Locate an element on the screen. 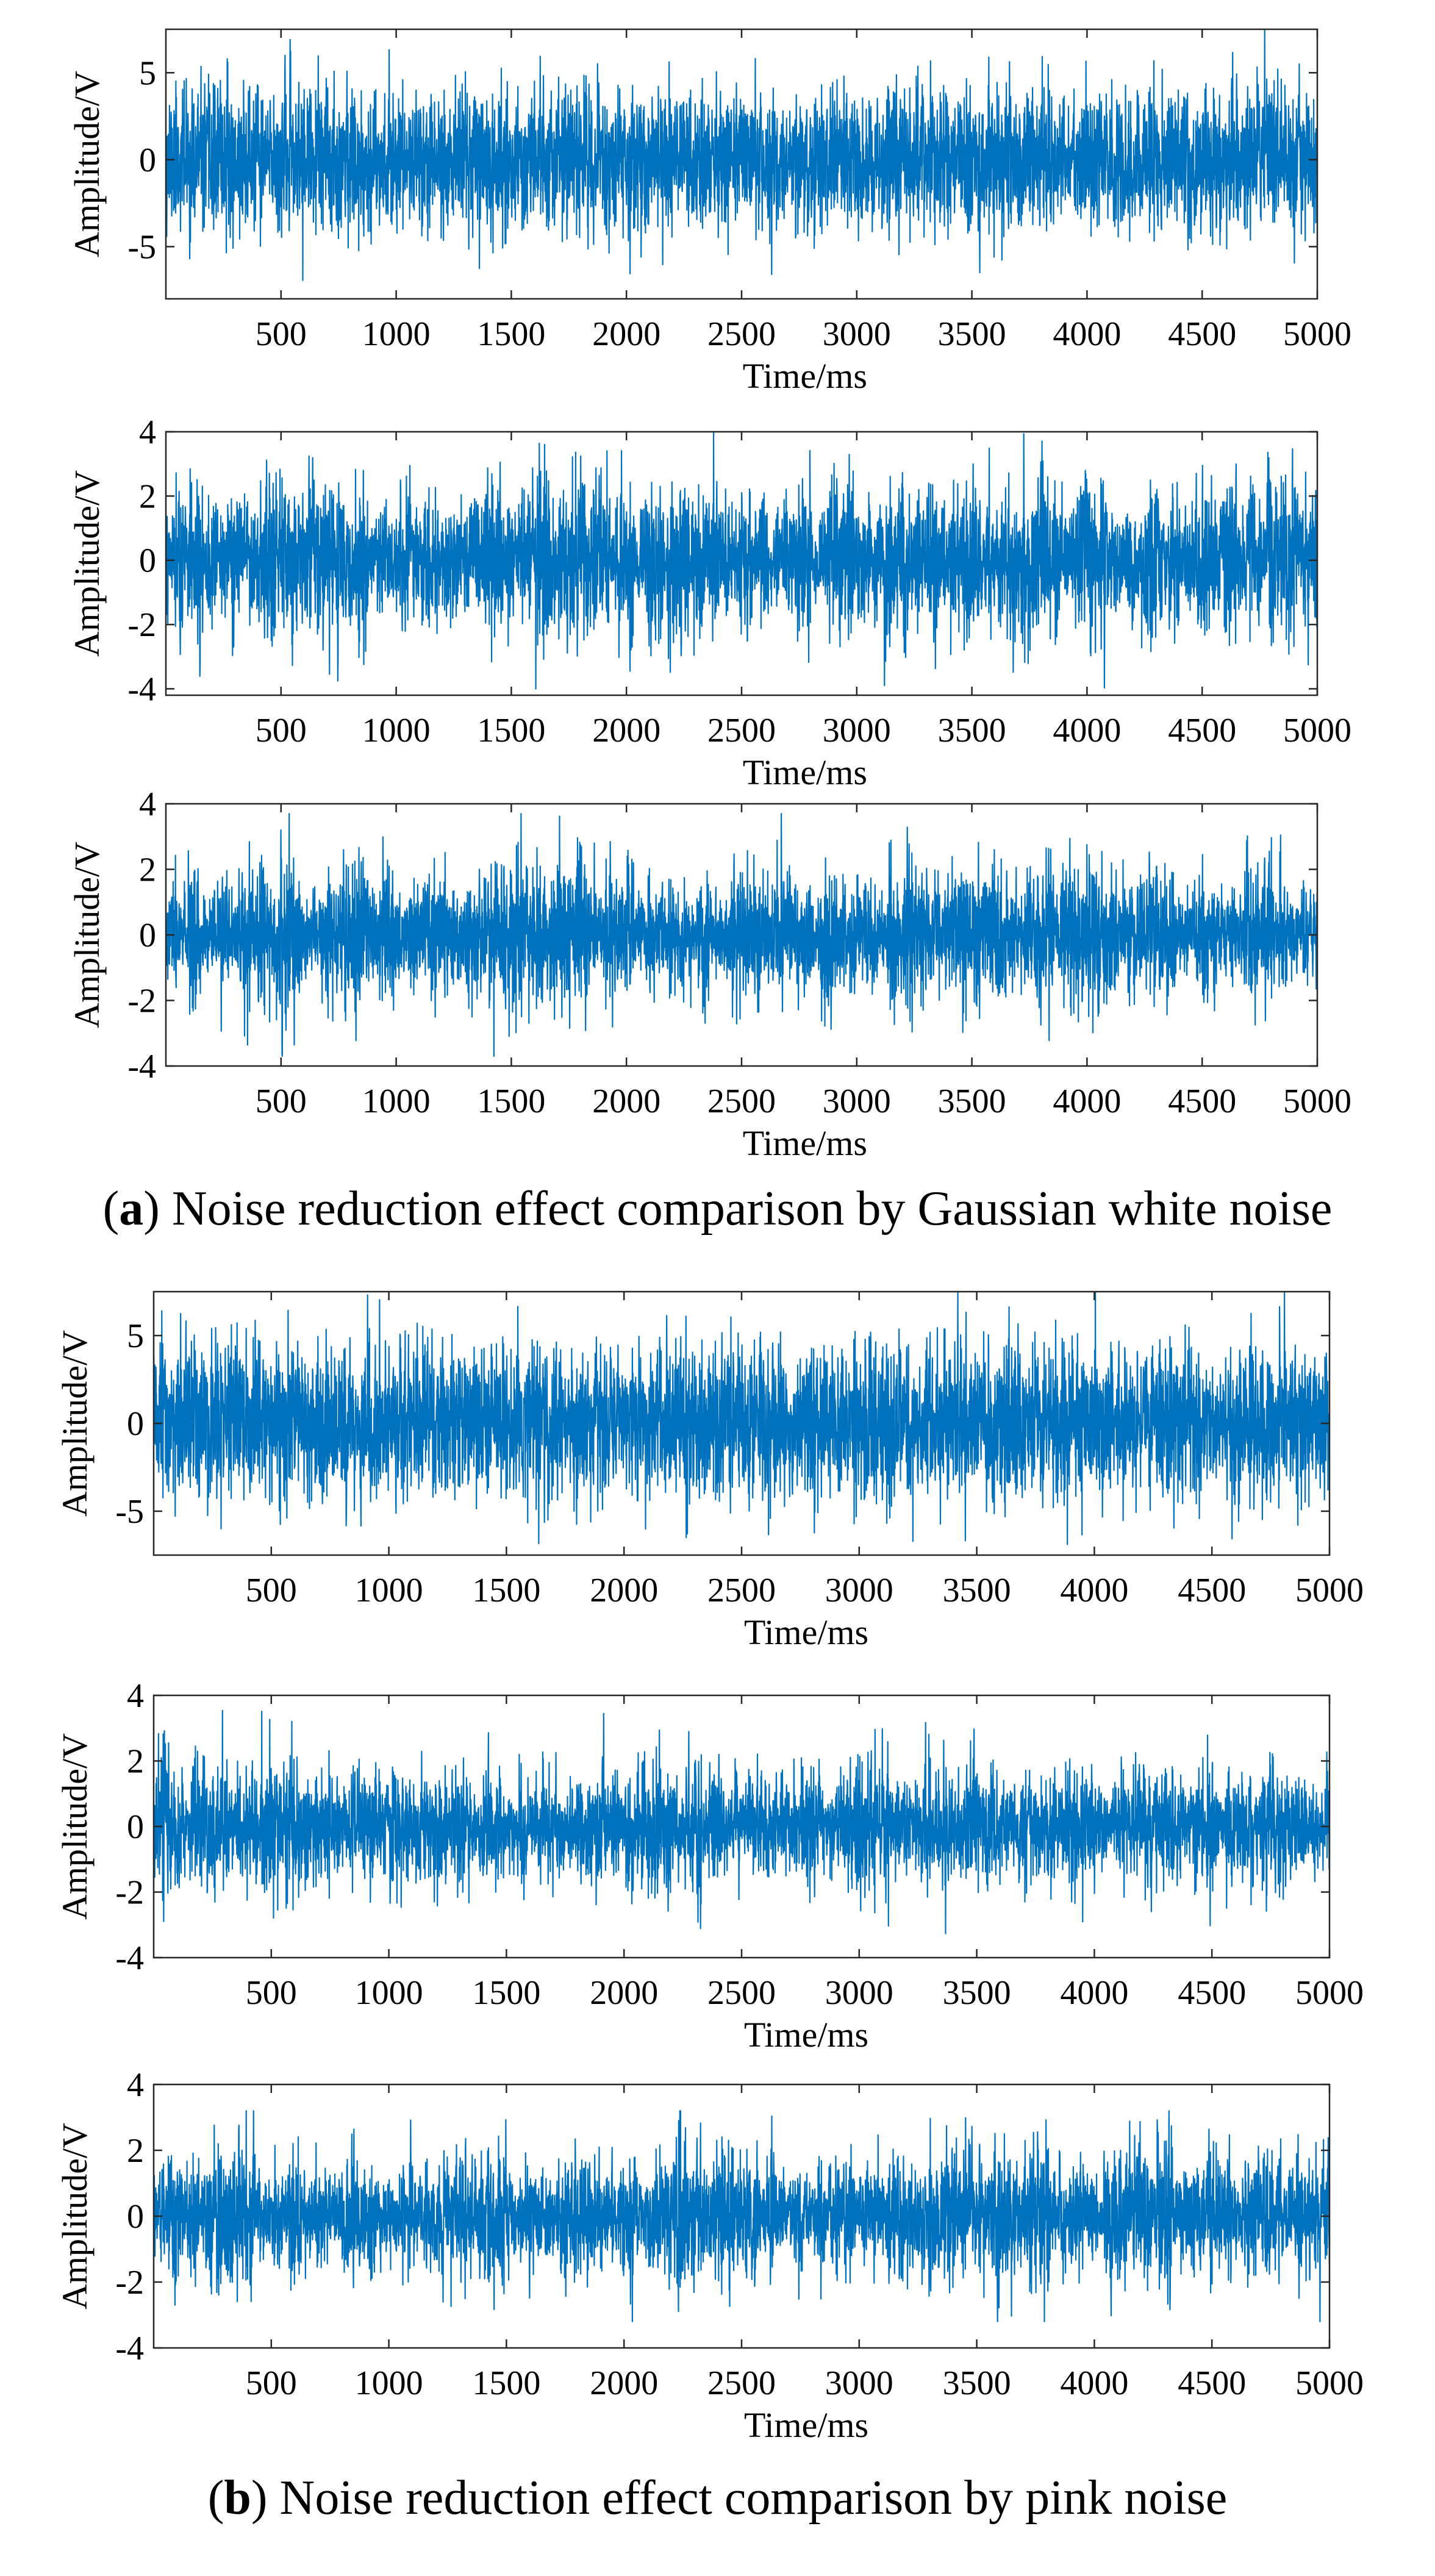 The width and height of the screenshot is (1435, 2576). x-tick-label-a2-3000: 3000 is located at coordinates (857, 731).